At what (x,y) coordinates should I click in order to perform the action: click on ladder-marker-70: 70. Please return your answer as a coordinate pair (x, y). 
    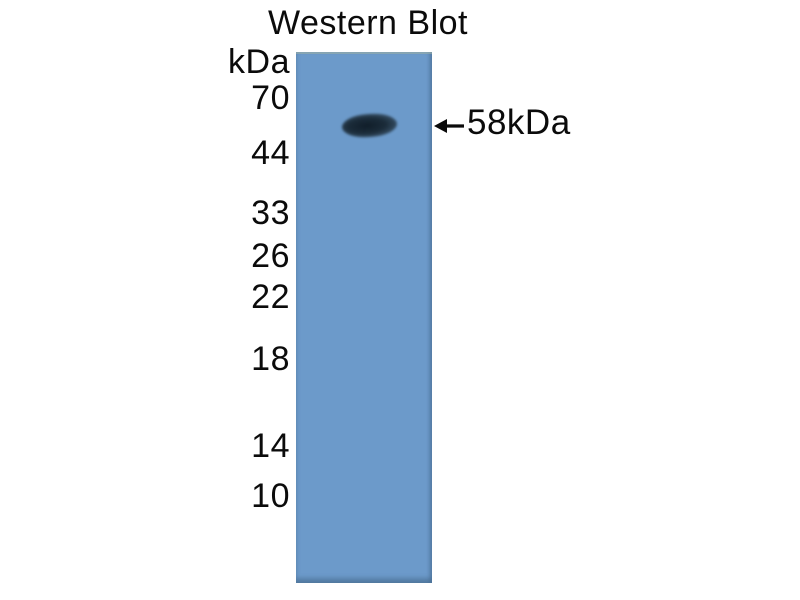
    Looking at the image, I should click on (270, 98).